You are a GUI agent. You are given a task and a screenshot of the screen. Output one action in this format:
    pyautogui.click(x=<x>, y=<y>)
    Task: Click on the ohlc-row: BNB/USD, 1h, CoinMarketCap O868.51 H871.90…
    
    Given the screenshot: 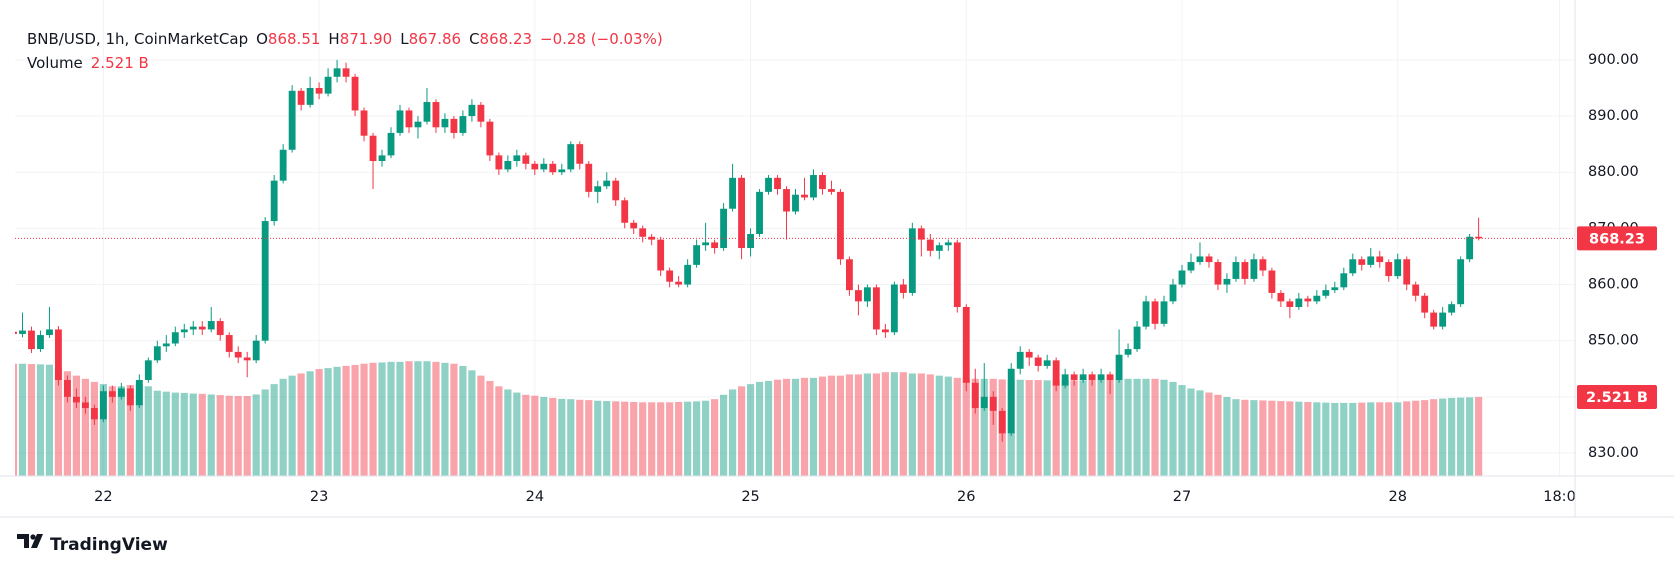 What is the action you would take?
    pyautogui.click(x=345, y=39)
    